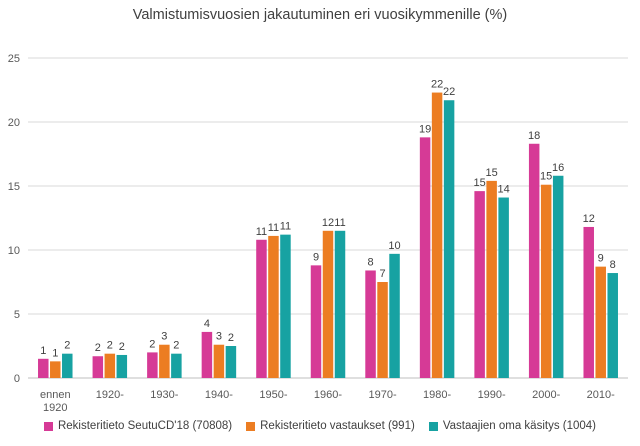 The height and width of the screenshot is (446, 640). I want to click on y-tick-label: 20, so click(14, 123).